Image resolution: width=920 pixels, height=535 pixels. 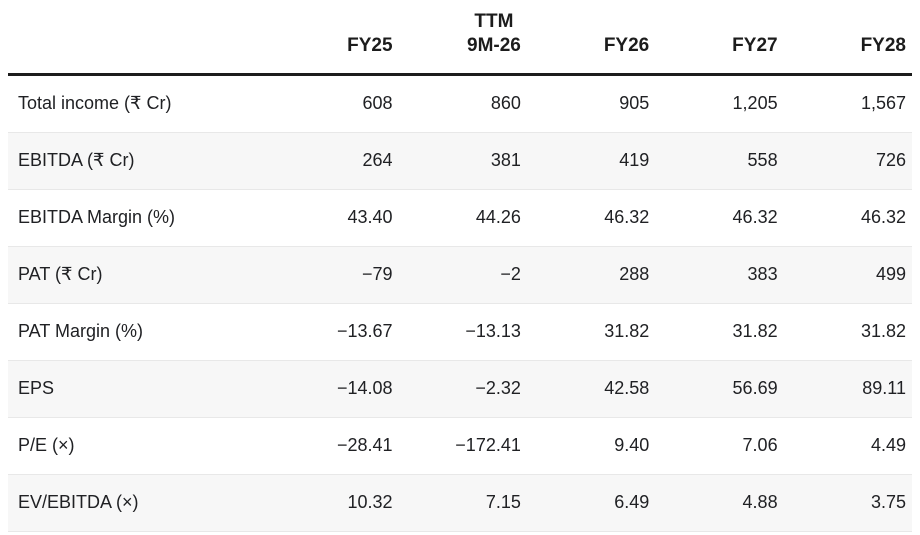 I want to click on cell: 419, so click(x=591, y=161).